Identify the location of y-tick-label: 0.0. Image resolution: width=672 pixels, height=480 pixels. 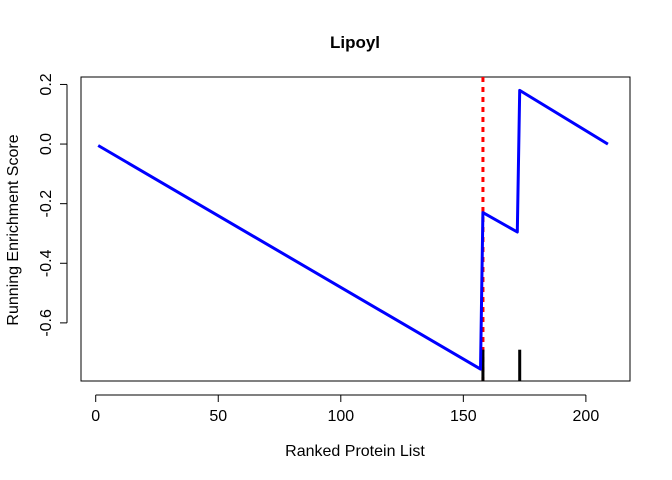
(46, 144).